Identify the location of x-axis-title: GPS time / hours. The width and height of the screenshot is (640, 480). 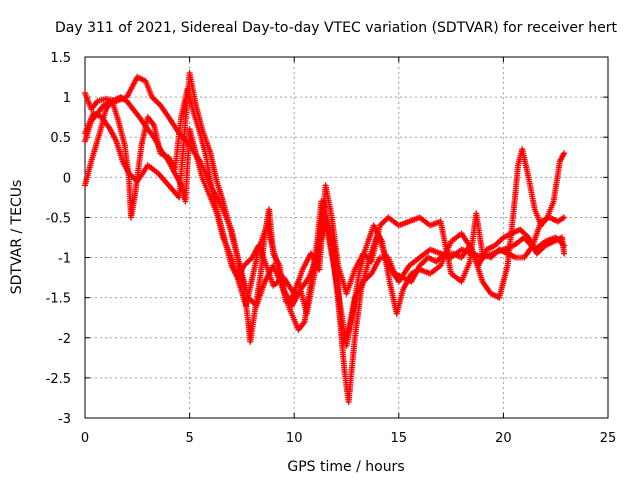
(345, 467).